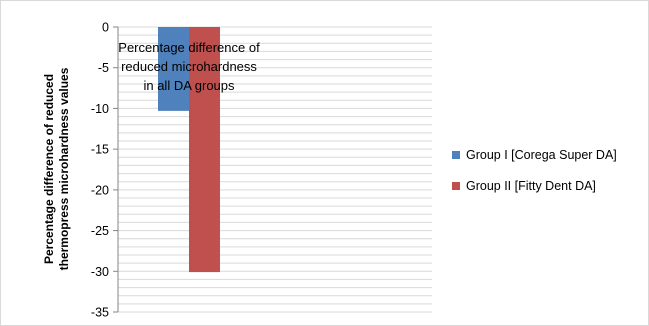 The image size is (649, 326). I want to click on y-tick-label: -10, so click(100, 109).